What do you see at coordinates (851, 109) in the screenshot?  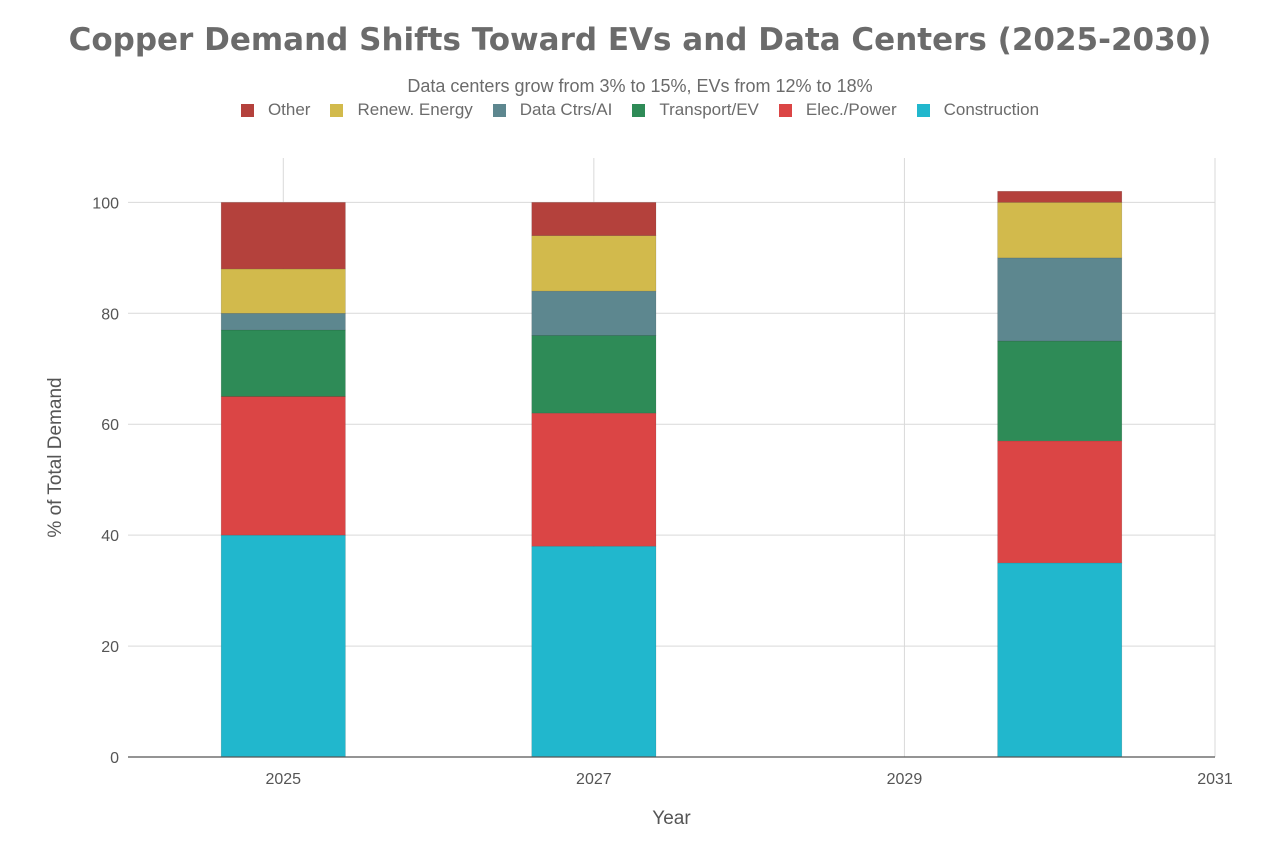 I see `legend-label-elec-power: Elec./Power` at bounding box center [851, 109].